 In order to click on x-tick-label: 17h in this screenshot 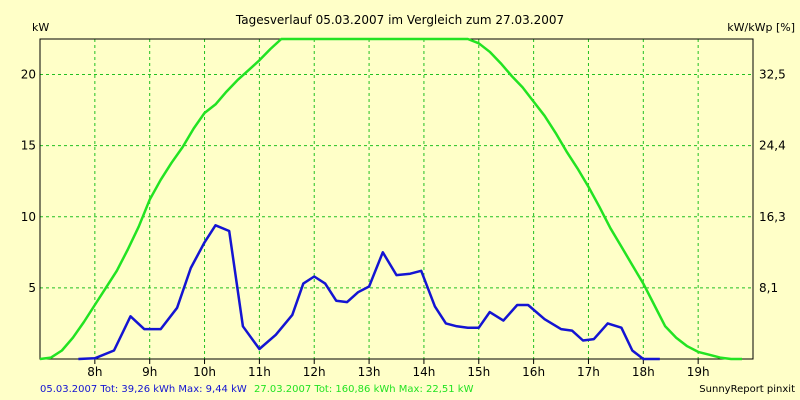, I will do `click(588, 372)`.